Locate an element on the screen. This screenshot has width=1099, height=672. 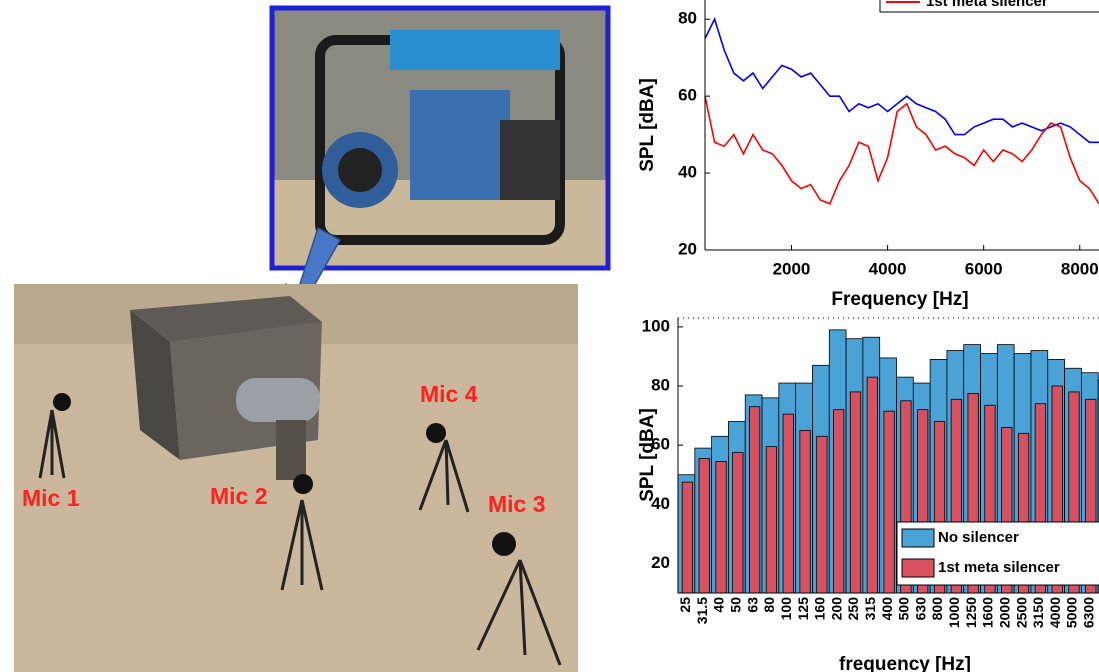
mic-label: Mic 3 is located at coordinates (517, 504).